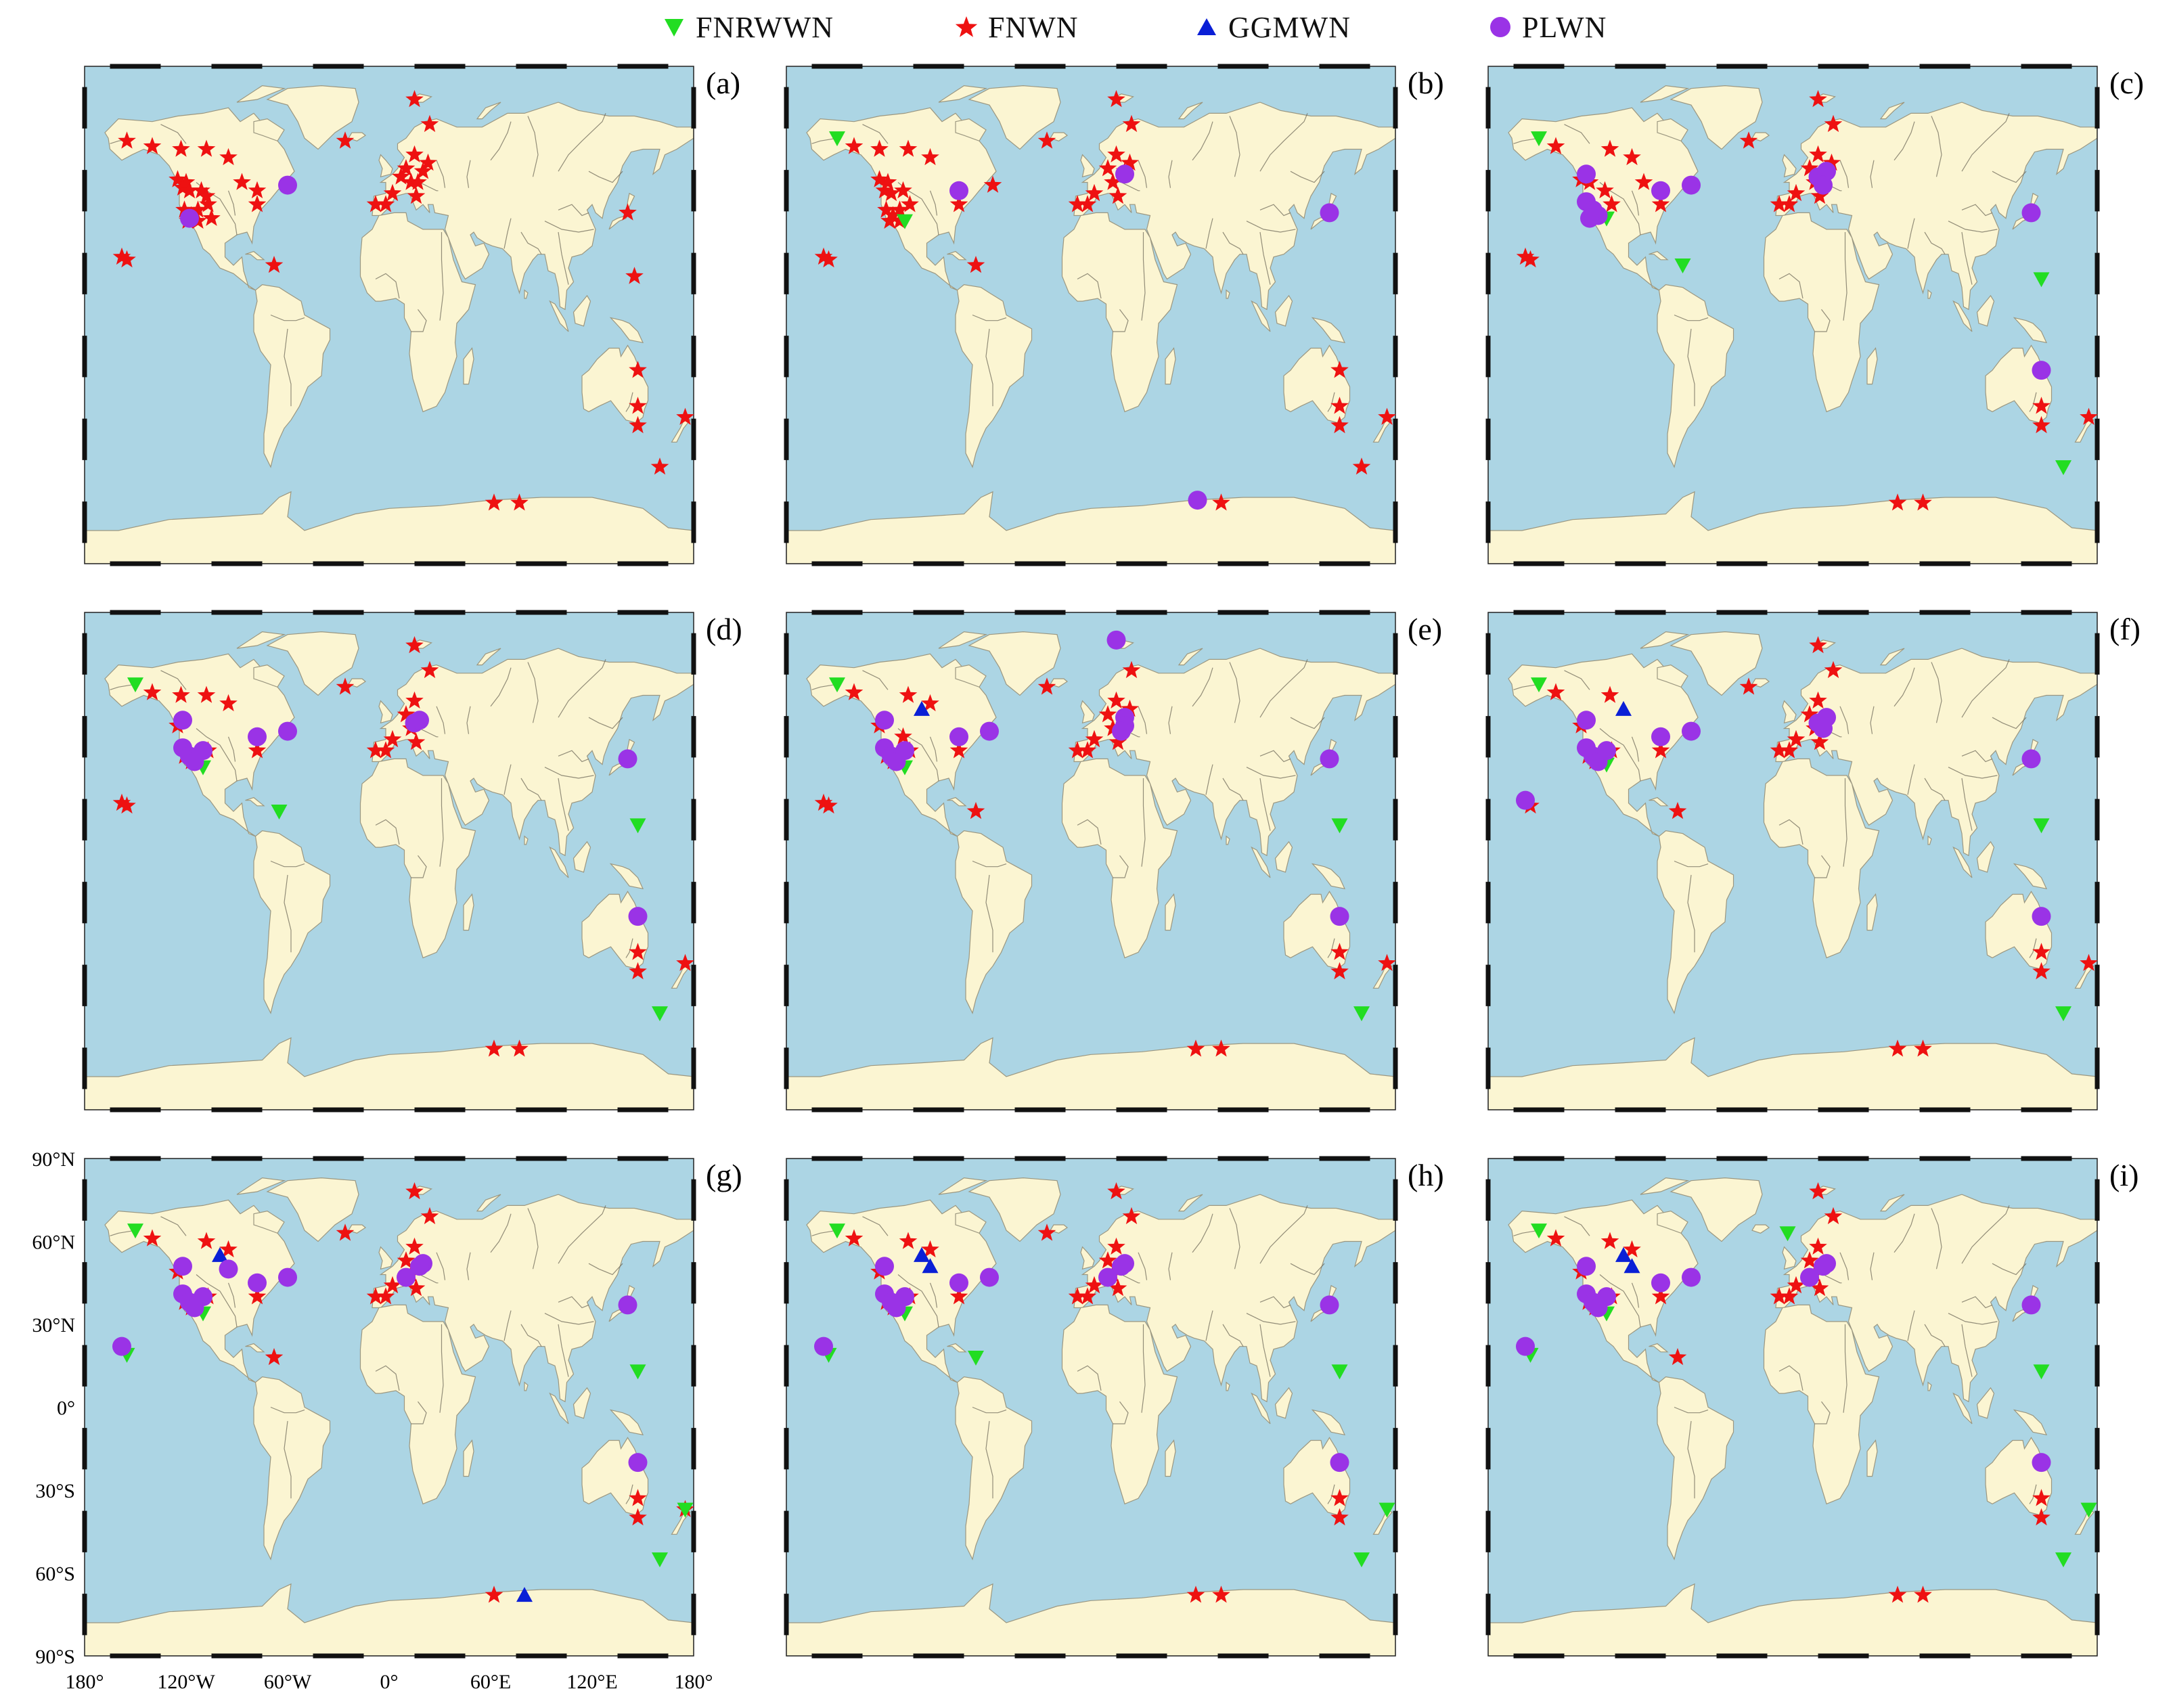 This screenshot has height=1708, width=2173. What do you see at coordinates (922, 708) in the screenshot?
I see `ggmwn-station-marker` at bounding box center [922, 708].